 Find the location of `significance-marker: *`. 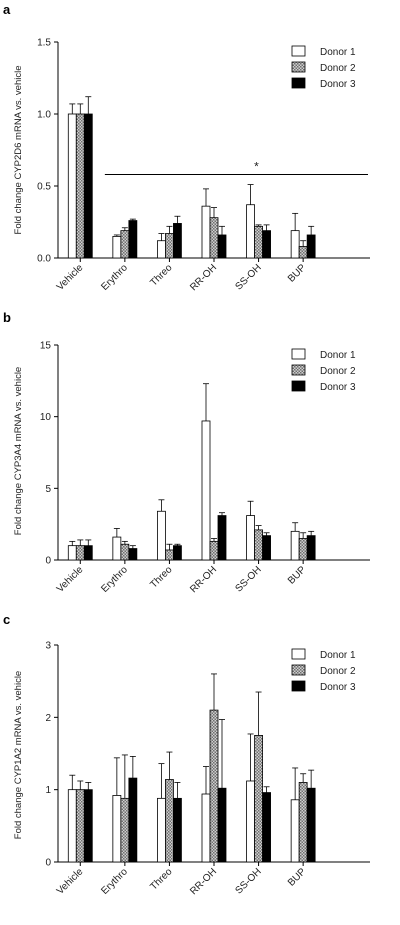

significance-marker: * is located at coordinates (256, 166).